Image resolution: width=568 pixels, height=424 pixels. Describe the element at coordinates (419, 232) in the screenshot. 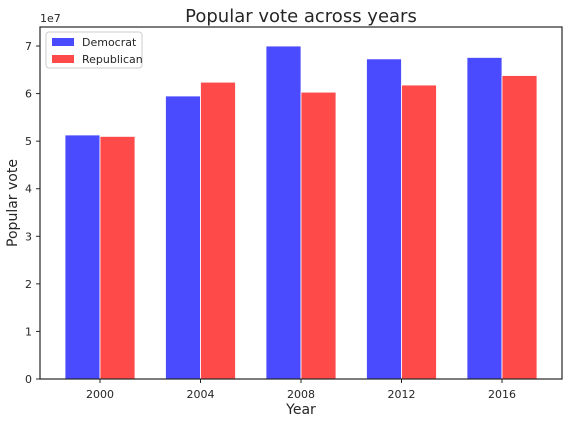

I see `bar-republican-2012` at that location.